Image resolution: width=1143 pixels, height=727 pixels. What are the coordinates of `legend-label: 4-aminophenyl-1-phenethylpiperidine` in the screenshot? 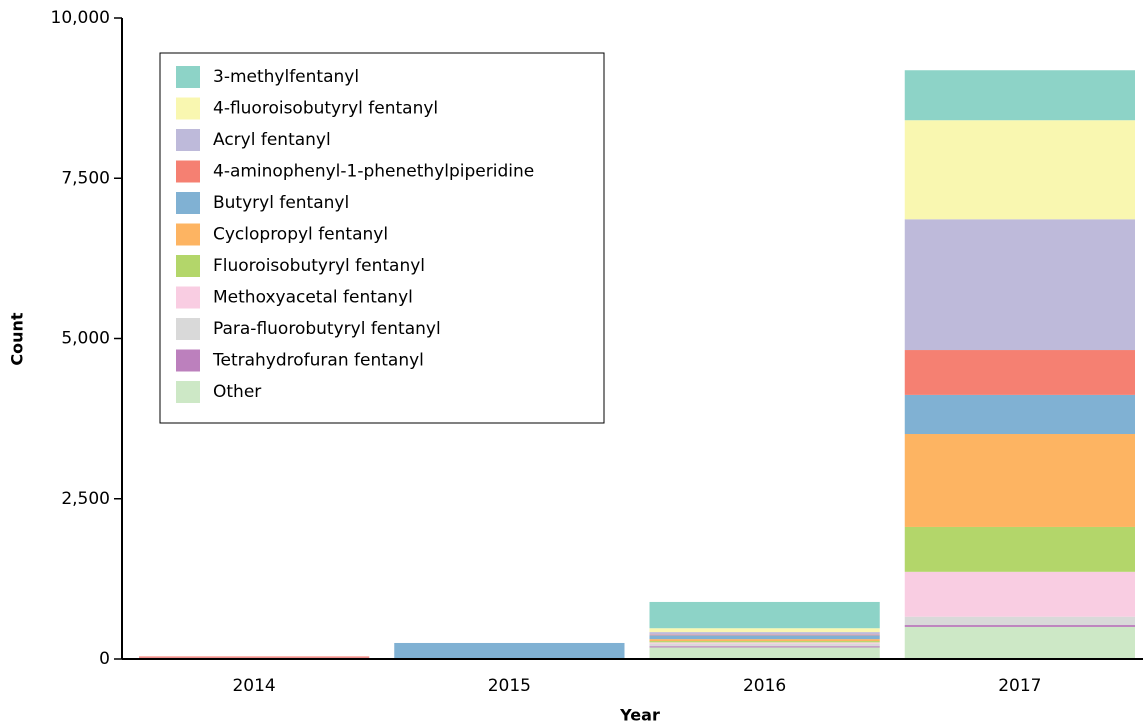 It's located at (373, 172).